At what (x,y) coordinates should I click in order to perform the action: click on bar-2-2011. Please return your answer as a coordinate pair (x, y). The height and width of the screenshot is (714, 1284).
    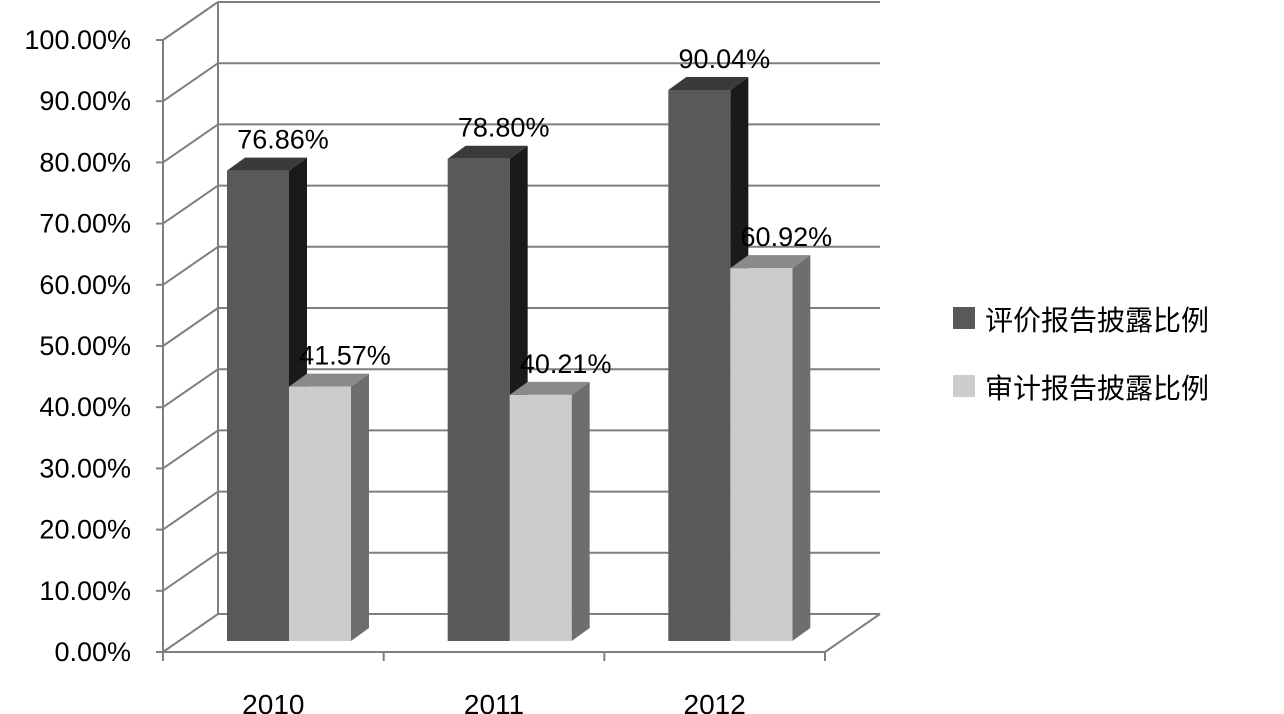
    Looking at the image, I should click on (549, 511).